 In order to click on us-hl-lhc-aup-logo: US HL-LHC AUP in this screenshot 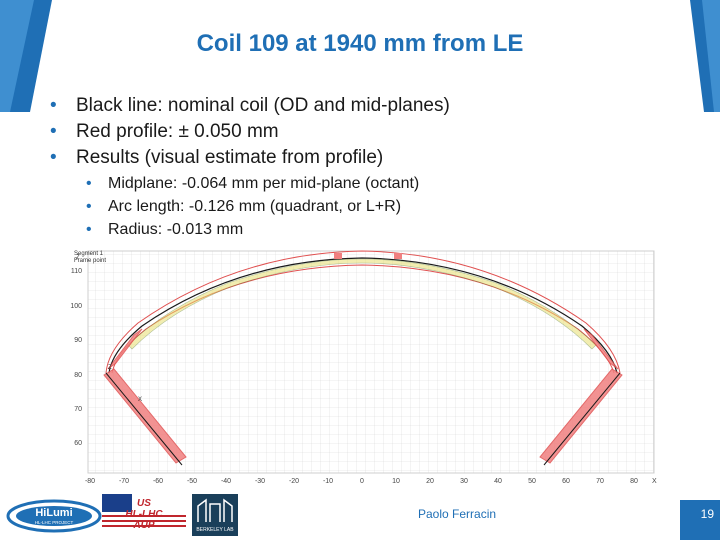, I will do `click(144, 512)`.